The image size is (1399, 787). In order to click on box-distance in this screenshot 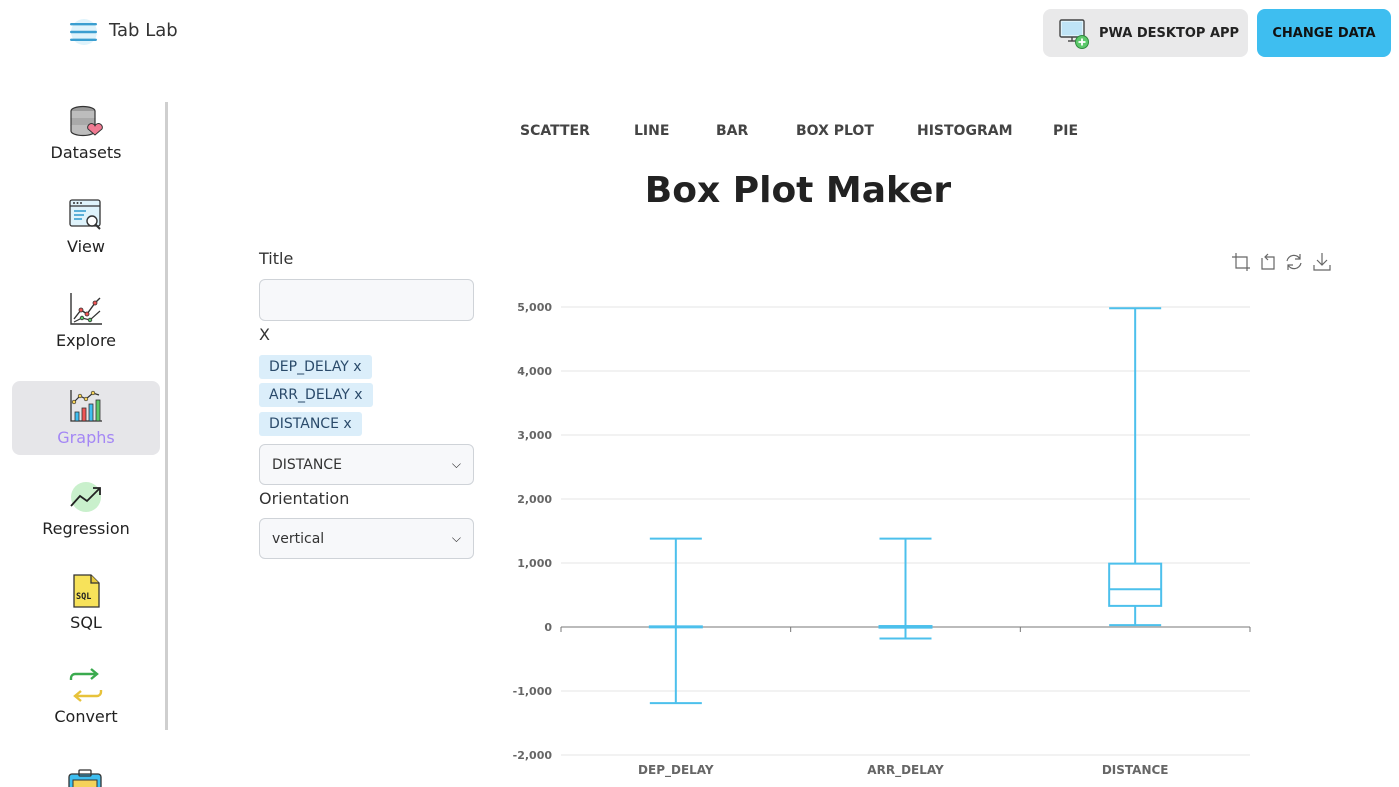, I will do `click(1135, 467)`.